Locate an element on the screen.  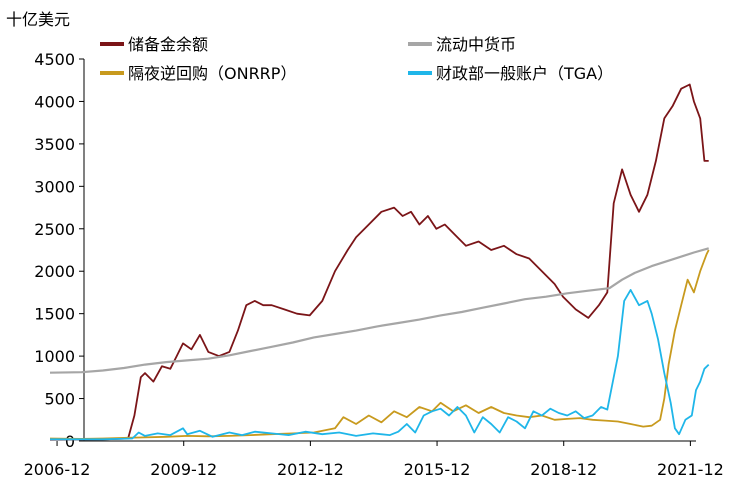
y-tick-label: 3500 is located at coordinates (54, 144).